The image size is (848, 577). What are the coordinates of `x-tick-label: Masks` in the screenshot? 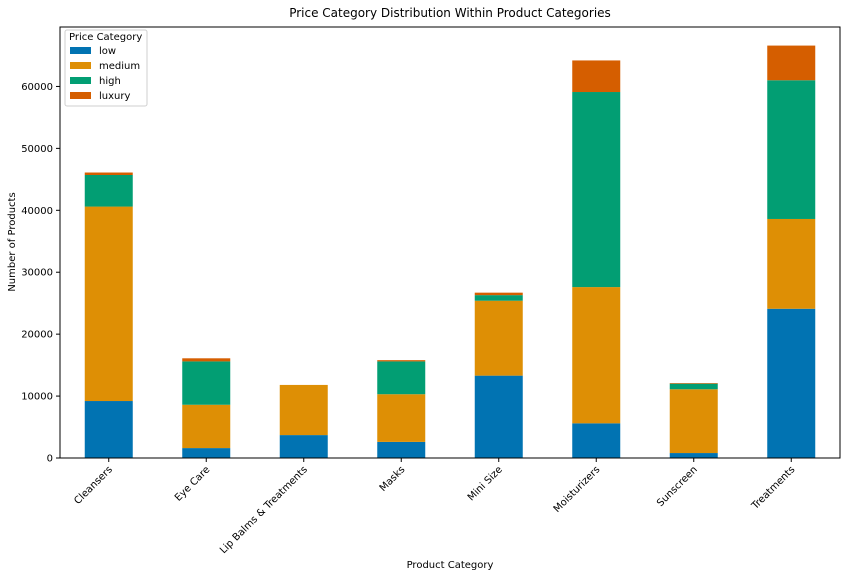 It's located at (393, 479).